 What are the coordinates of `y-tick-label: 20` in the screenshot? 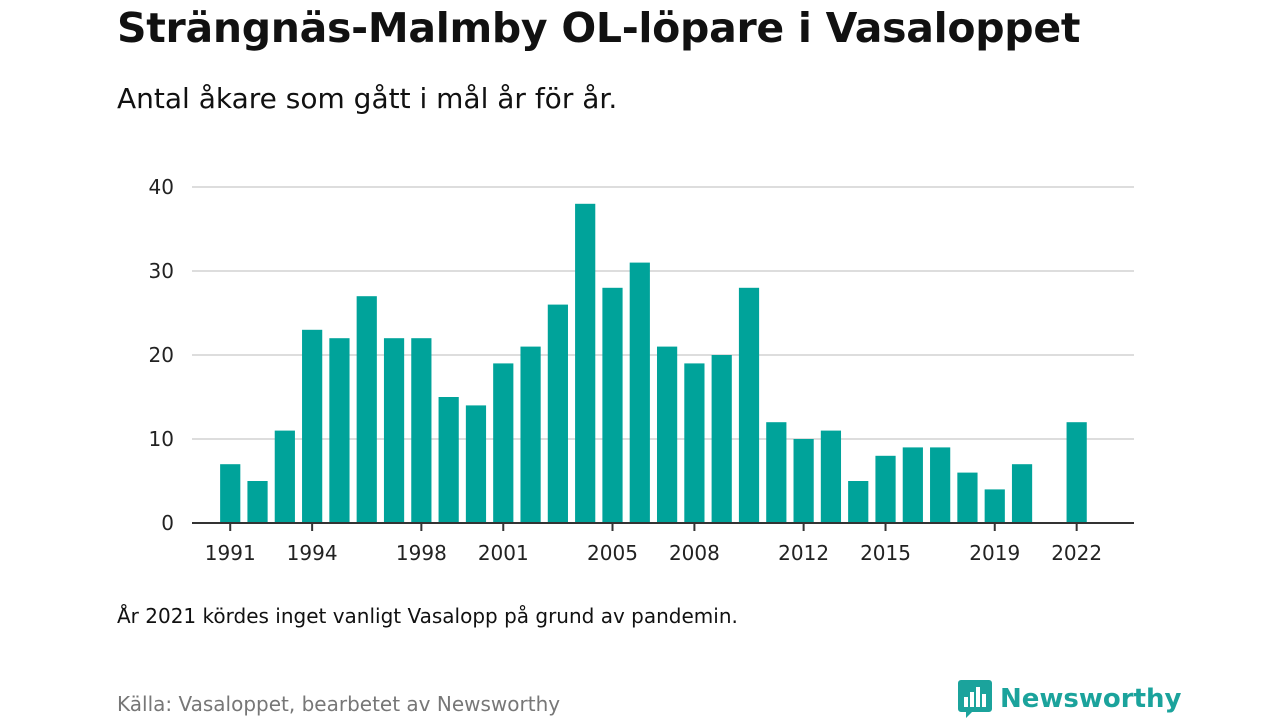 It's located at (161, 355).